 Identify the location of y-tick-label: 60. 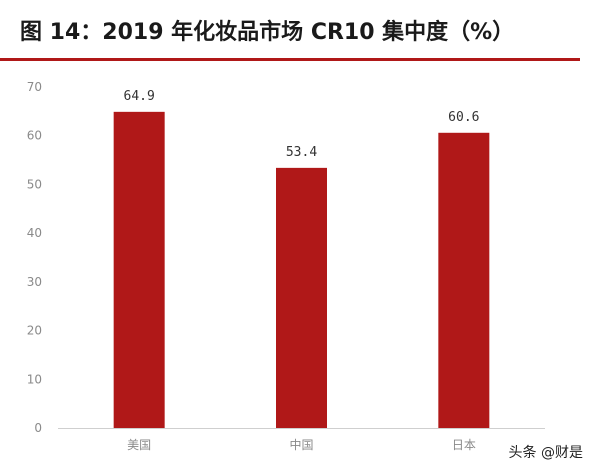
(34, 136).